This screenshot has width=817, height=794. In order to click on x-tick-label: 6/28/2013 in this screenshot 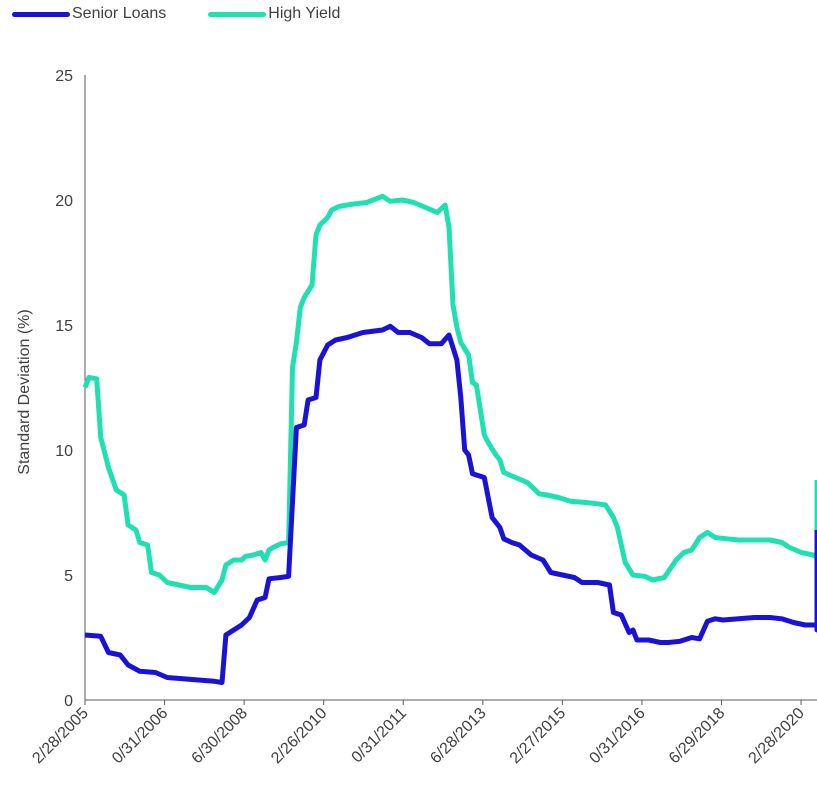, I will do `click(458, 736)`.